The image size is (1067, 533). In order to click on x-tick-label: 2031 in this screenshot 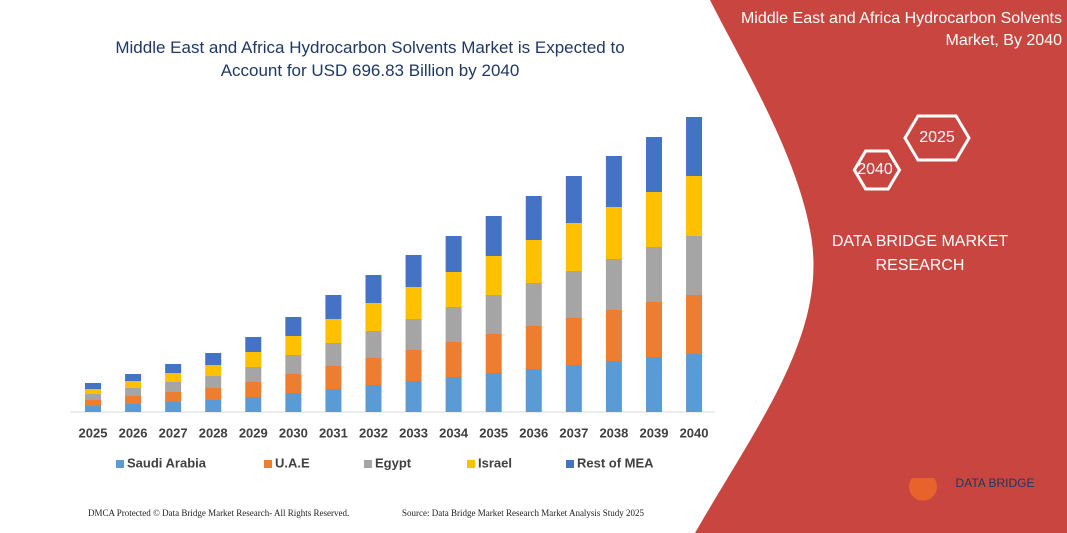, I will do `click(333, 432)`.